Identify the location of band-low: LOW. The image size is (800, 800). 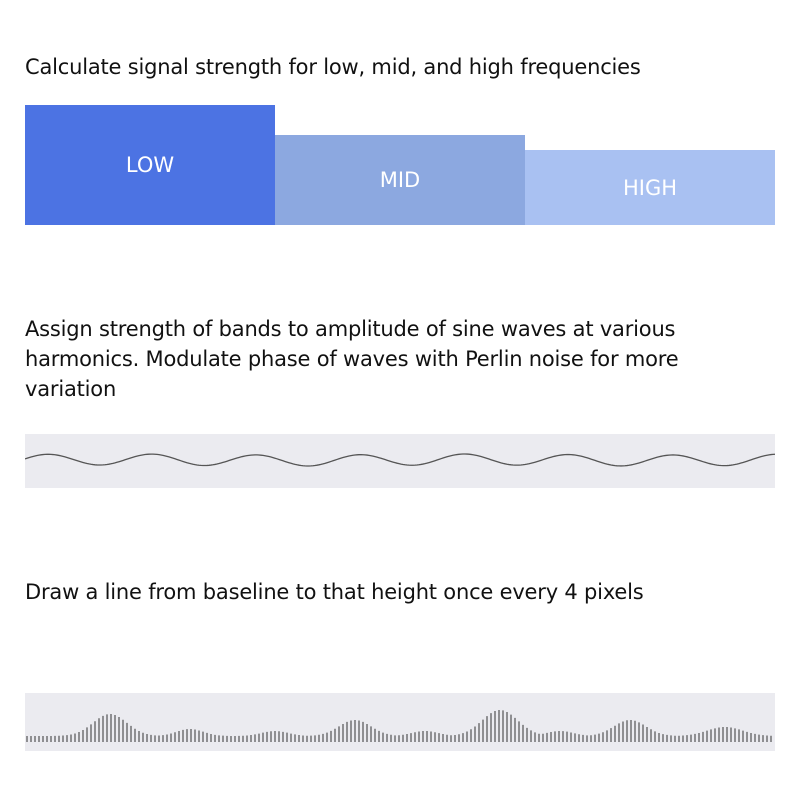
(150, 165).